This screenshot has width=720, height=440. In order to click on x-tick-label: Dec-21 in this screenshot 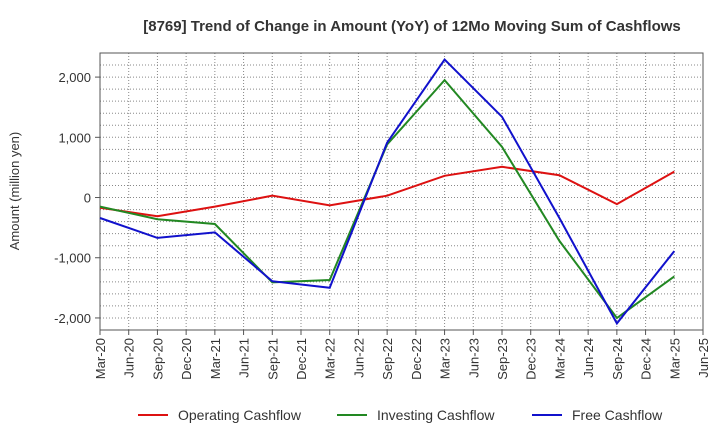, I will do `click(301, 359)`.